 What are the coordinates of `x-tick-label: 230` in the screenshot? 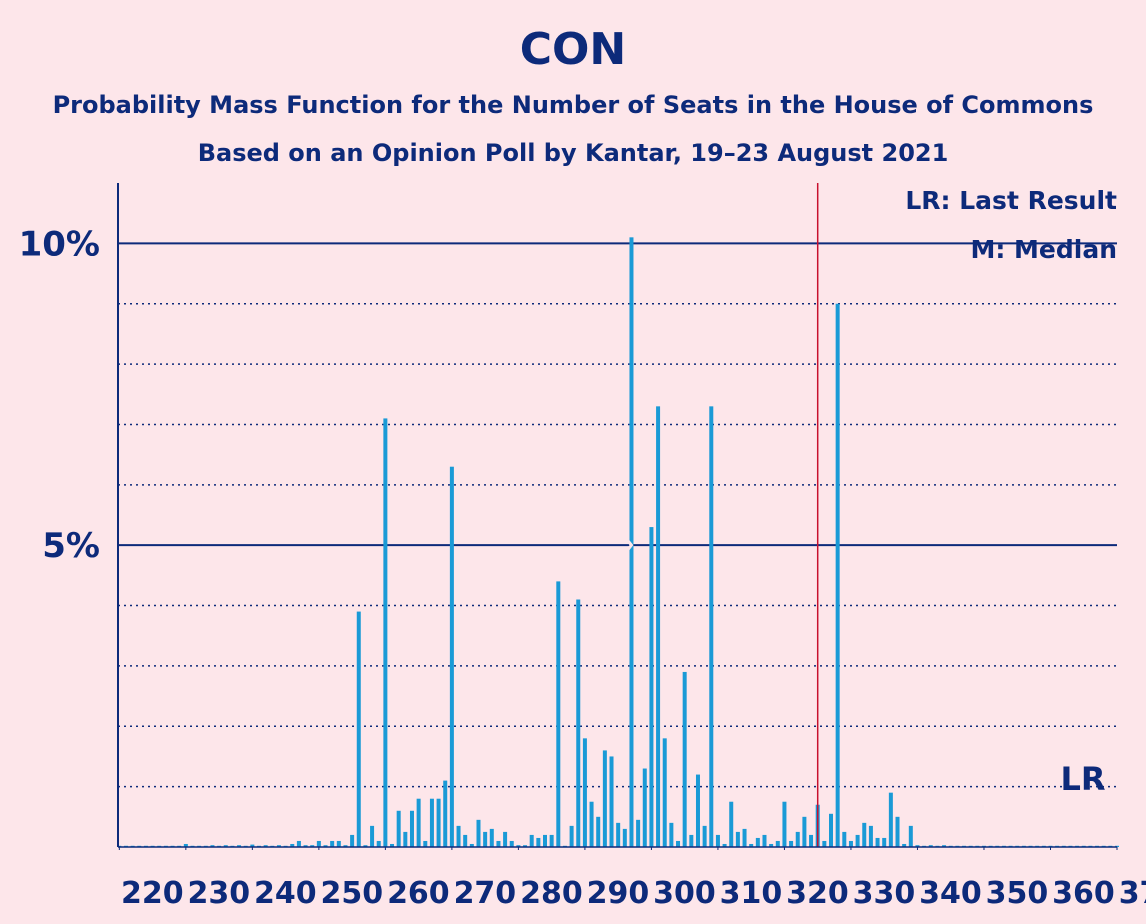 It's located at (219, 893).